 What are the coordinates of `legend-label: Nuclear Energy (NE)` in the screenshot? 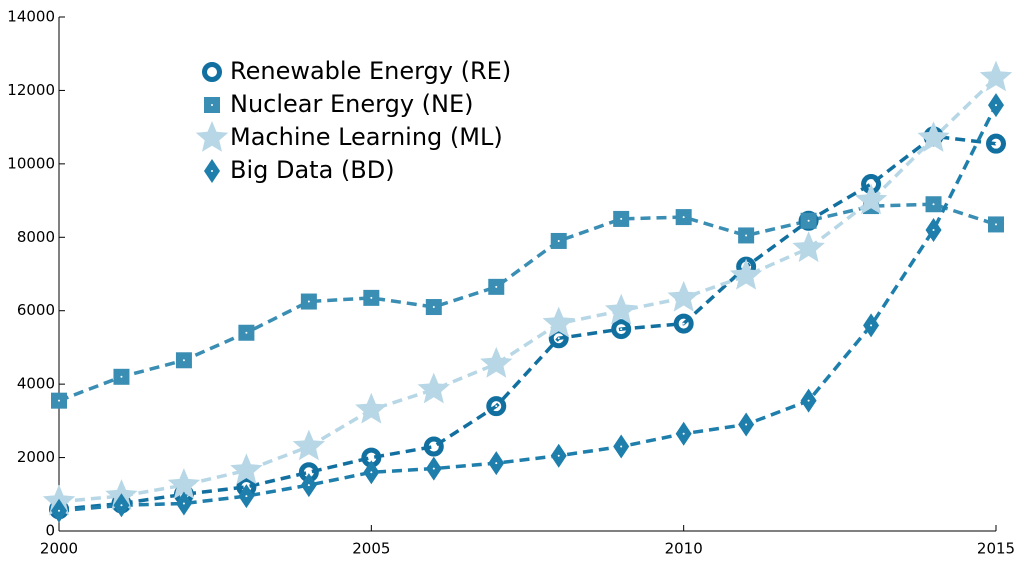 It's located at (352, 104).